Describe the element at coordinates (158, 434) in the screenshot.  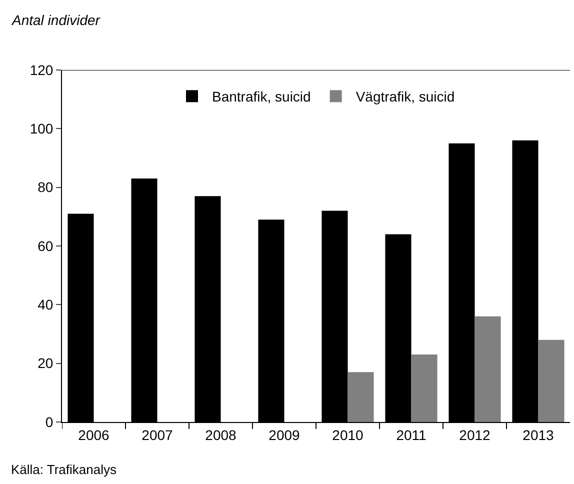
I see `x-tick-label: 2007` at that location.